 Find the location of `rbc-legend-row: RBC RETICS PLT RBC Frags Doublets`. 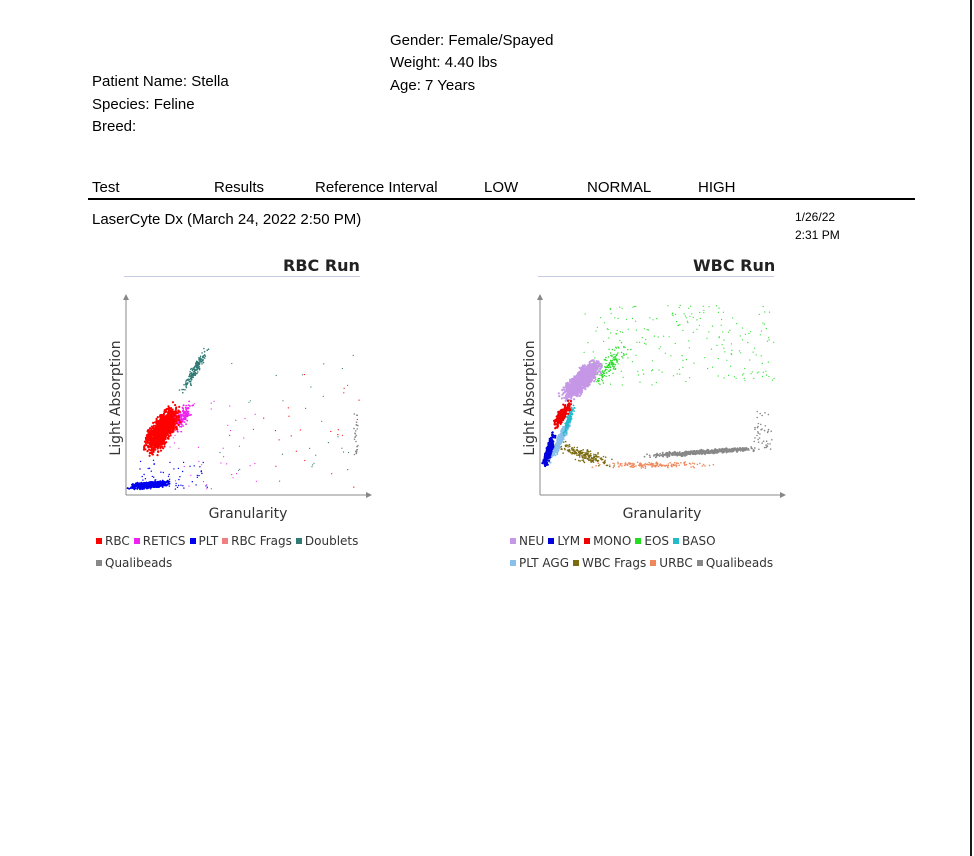

rbc-legend-row: RBC RETICS PLT RBC Frags Doublets is located at coordinates (251, 541).